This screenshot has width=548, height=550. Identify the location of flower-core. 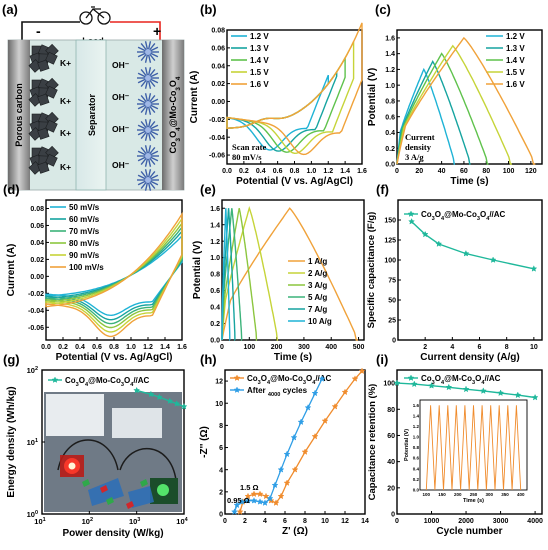
(148, 156).